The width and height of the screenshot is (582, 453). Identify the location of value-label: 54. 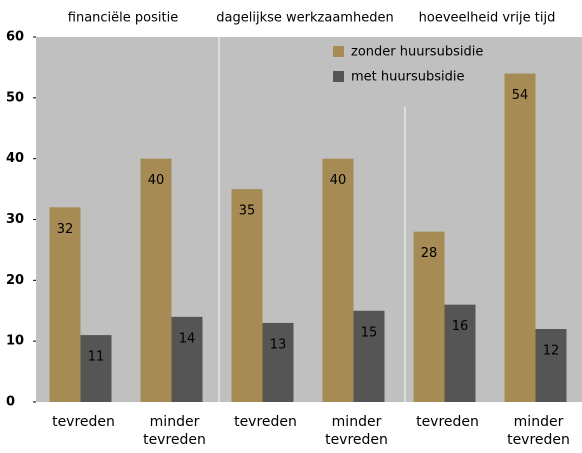
(520, 95).